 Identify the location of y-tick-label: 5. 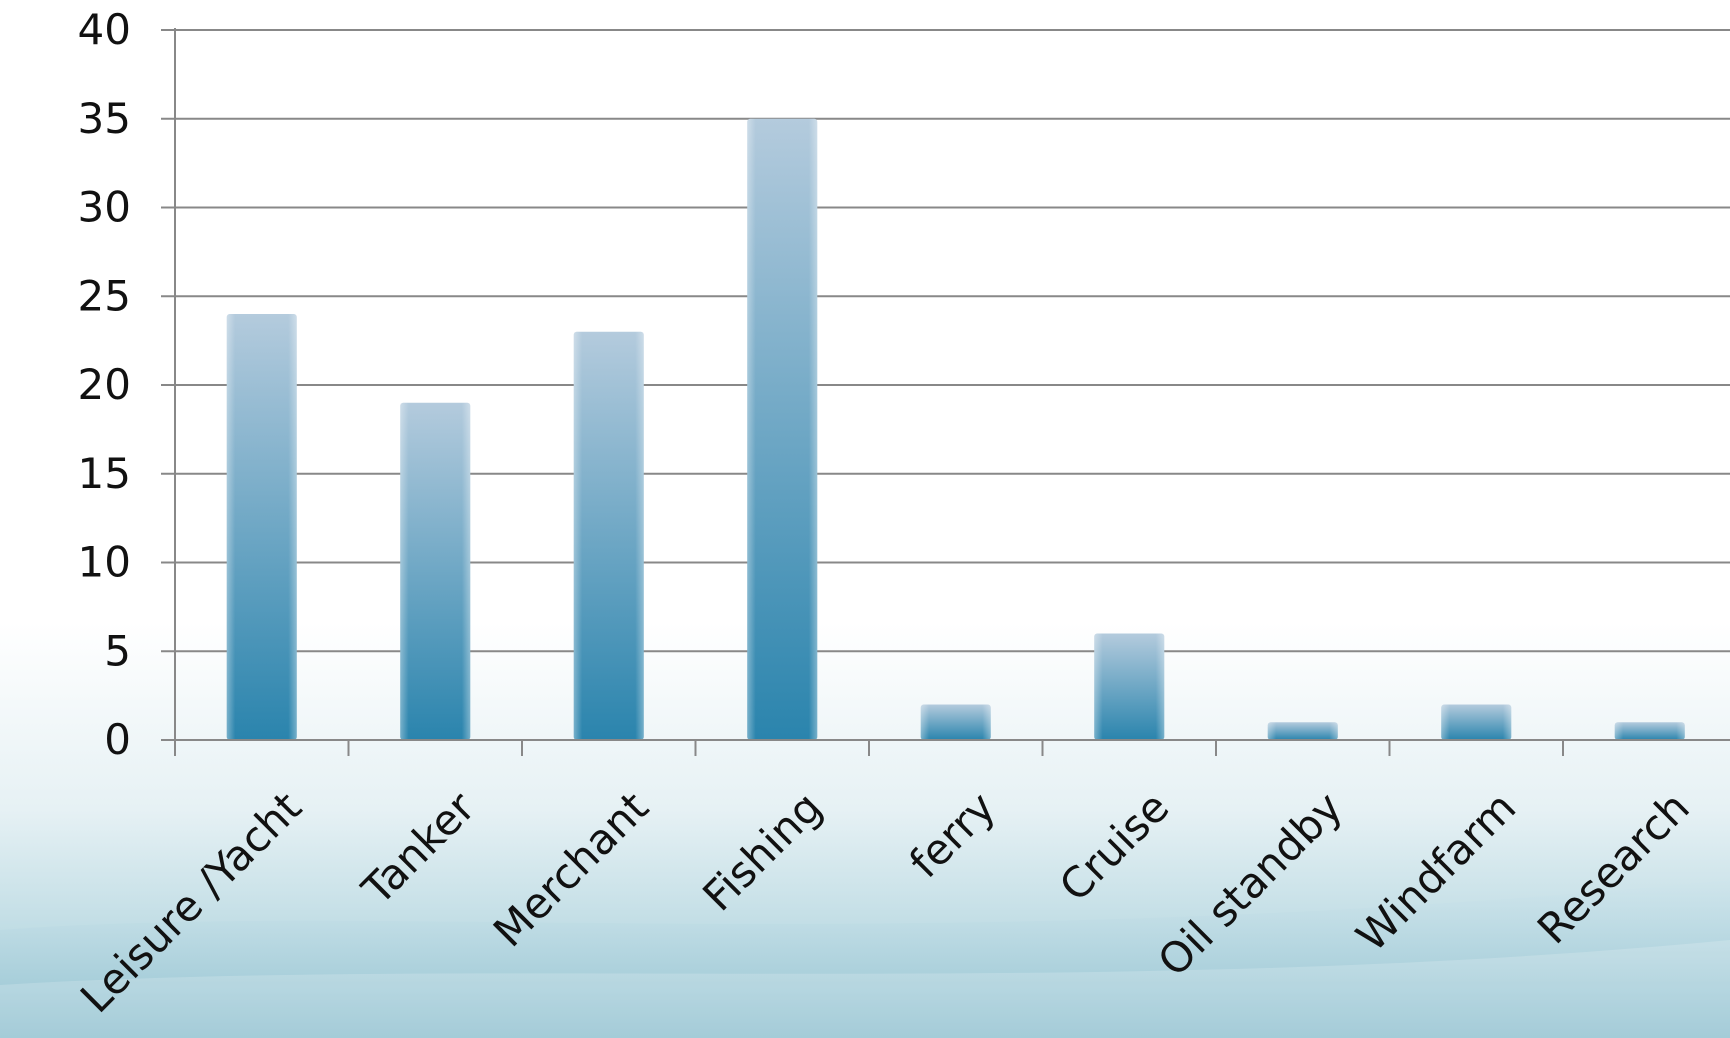
(117, 650).